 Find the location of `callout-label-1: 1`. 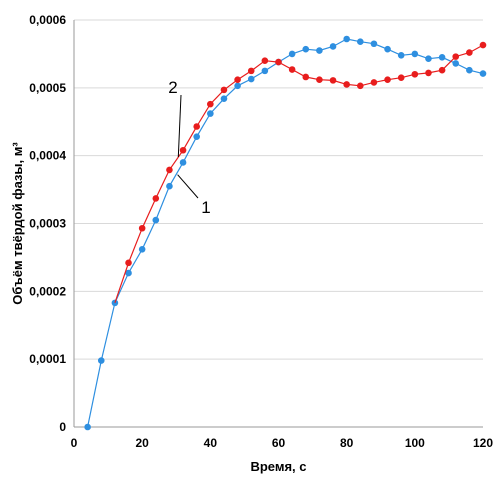

callout-label-1: 1 is located at coordinates (205, 207).